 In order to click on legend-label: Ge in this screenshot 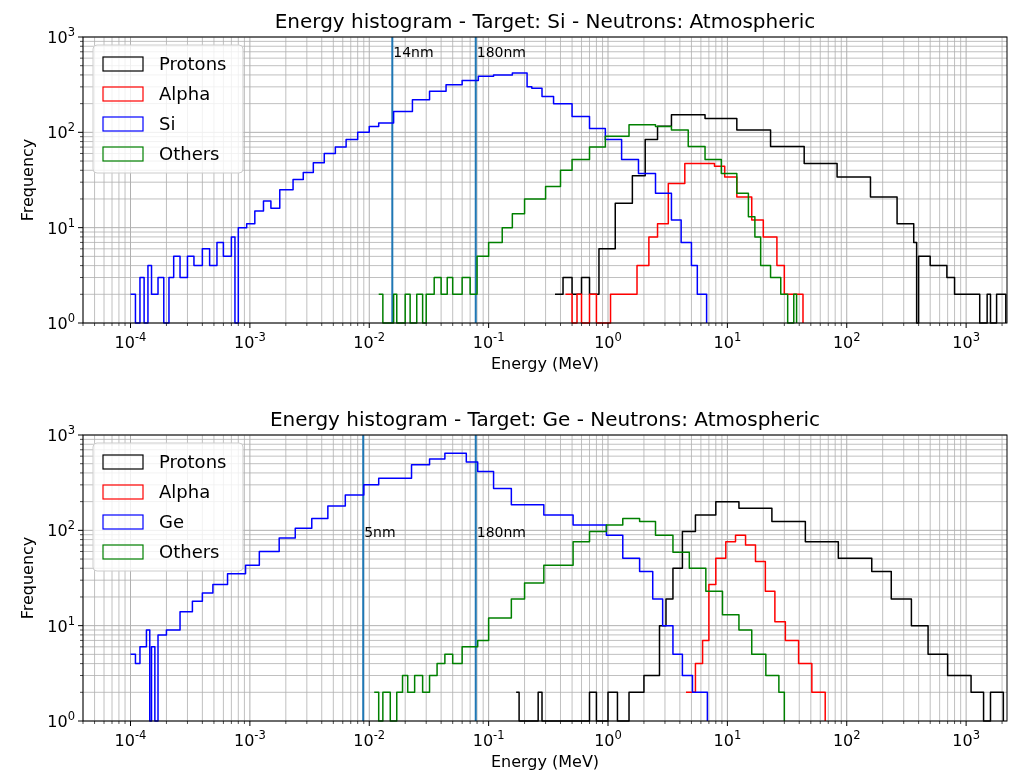, I will do `click(172, 521)`.